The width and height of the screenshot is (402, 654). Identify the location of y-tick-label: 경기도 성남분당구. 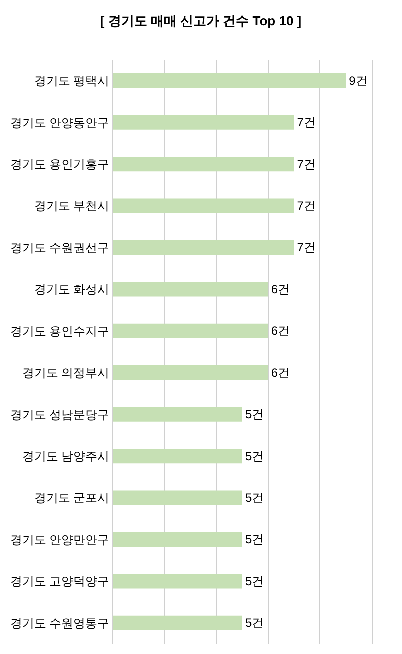
(60, 415).